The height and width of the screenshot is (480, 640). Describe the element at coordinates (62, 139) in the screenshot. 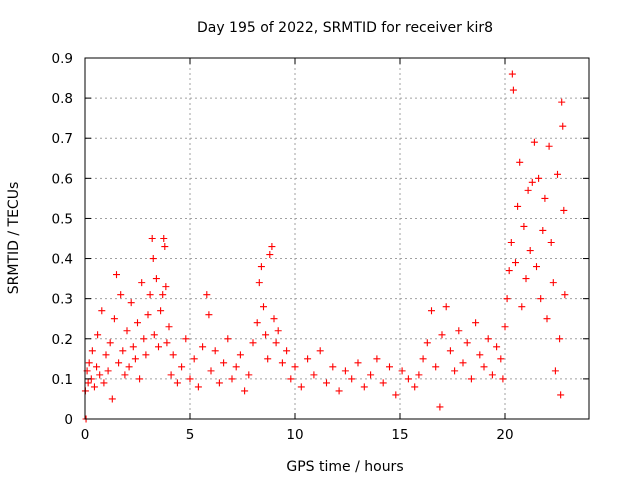

I see `y-tick-label: 0.7` at that location.